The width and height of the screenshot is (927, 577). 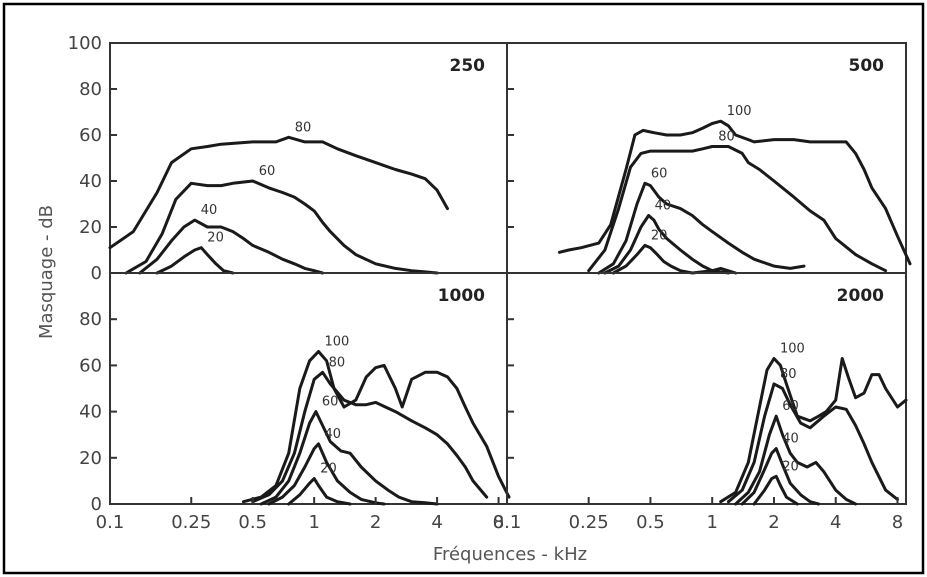 I want to click on panel-title: 1000, so click(x=461, y=296).